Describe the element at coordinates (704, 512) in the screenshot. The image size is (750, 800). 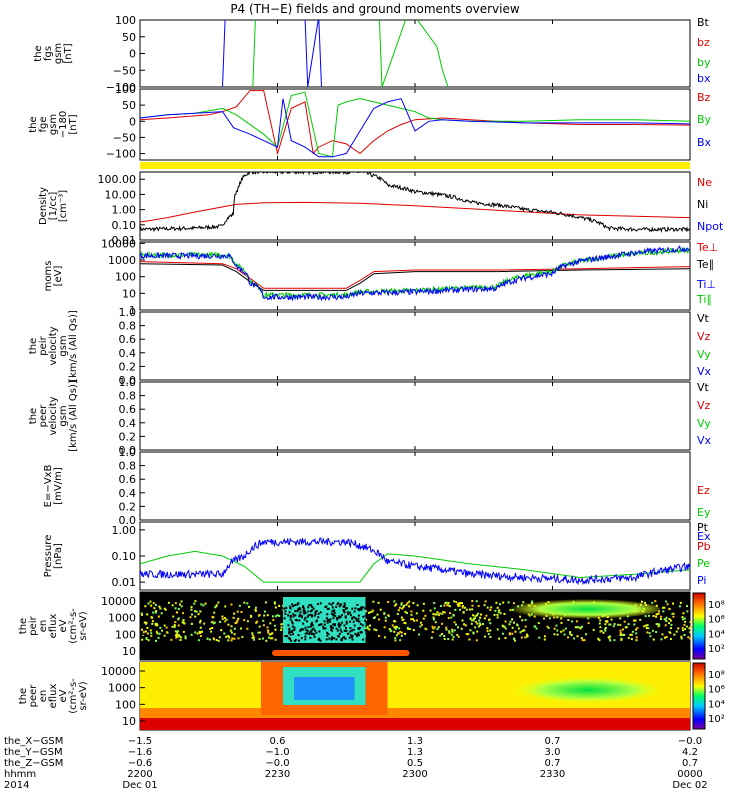
I see `legend-Ey: Ey` at that location.